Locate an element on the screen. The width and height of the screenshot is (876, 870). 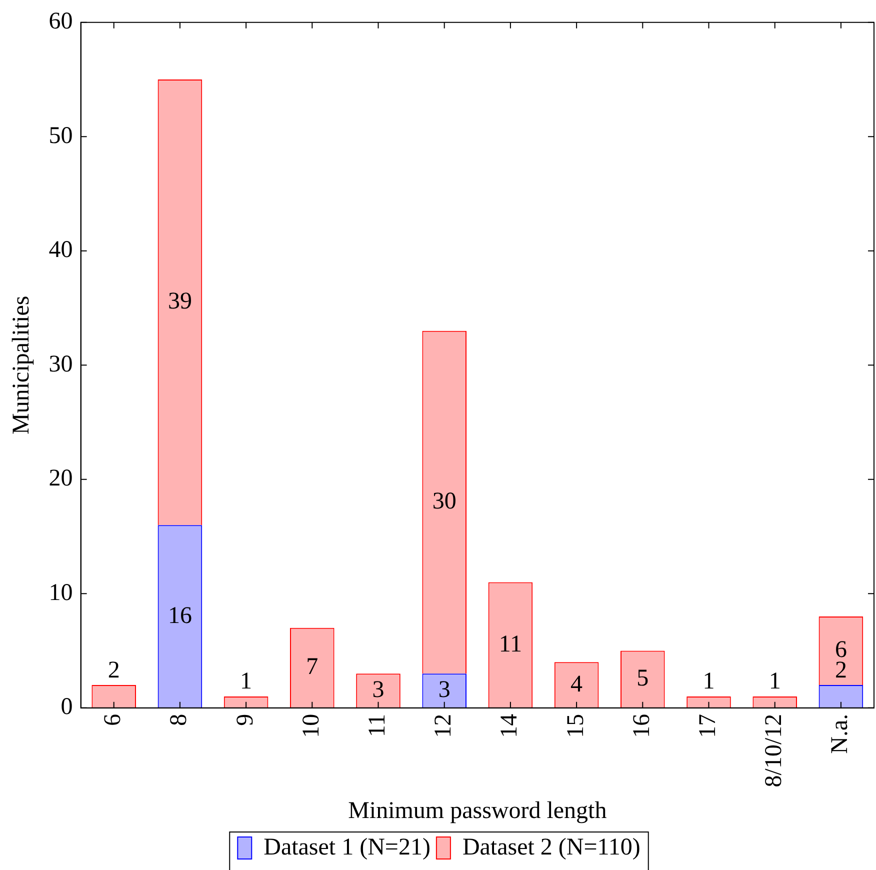
y-tick-label: 50 is located at coordinates (60, 135).